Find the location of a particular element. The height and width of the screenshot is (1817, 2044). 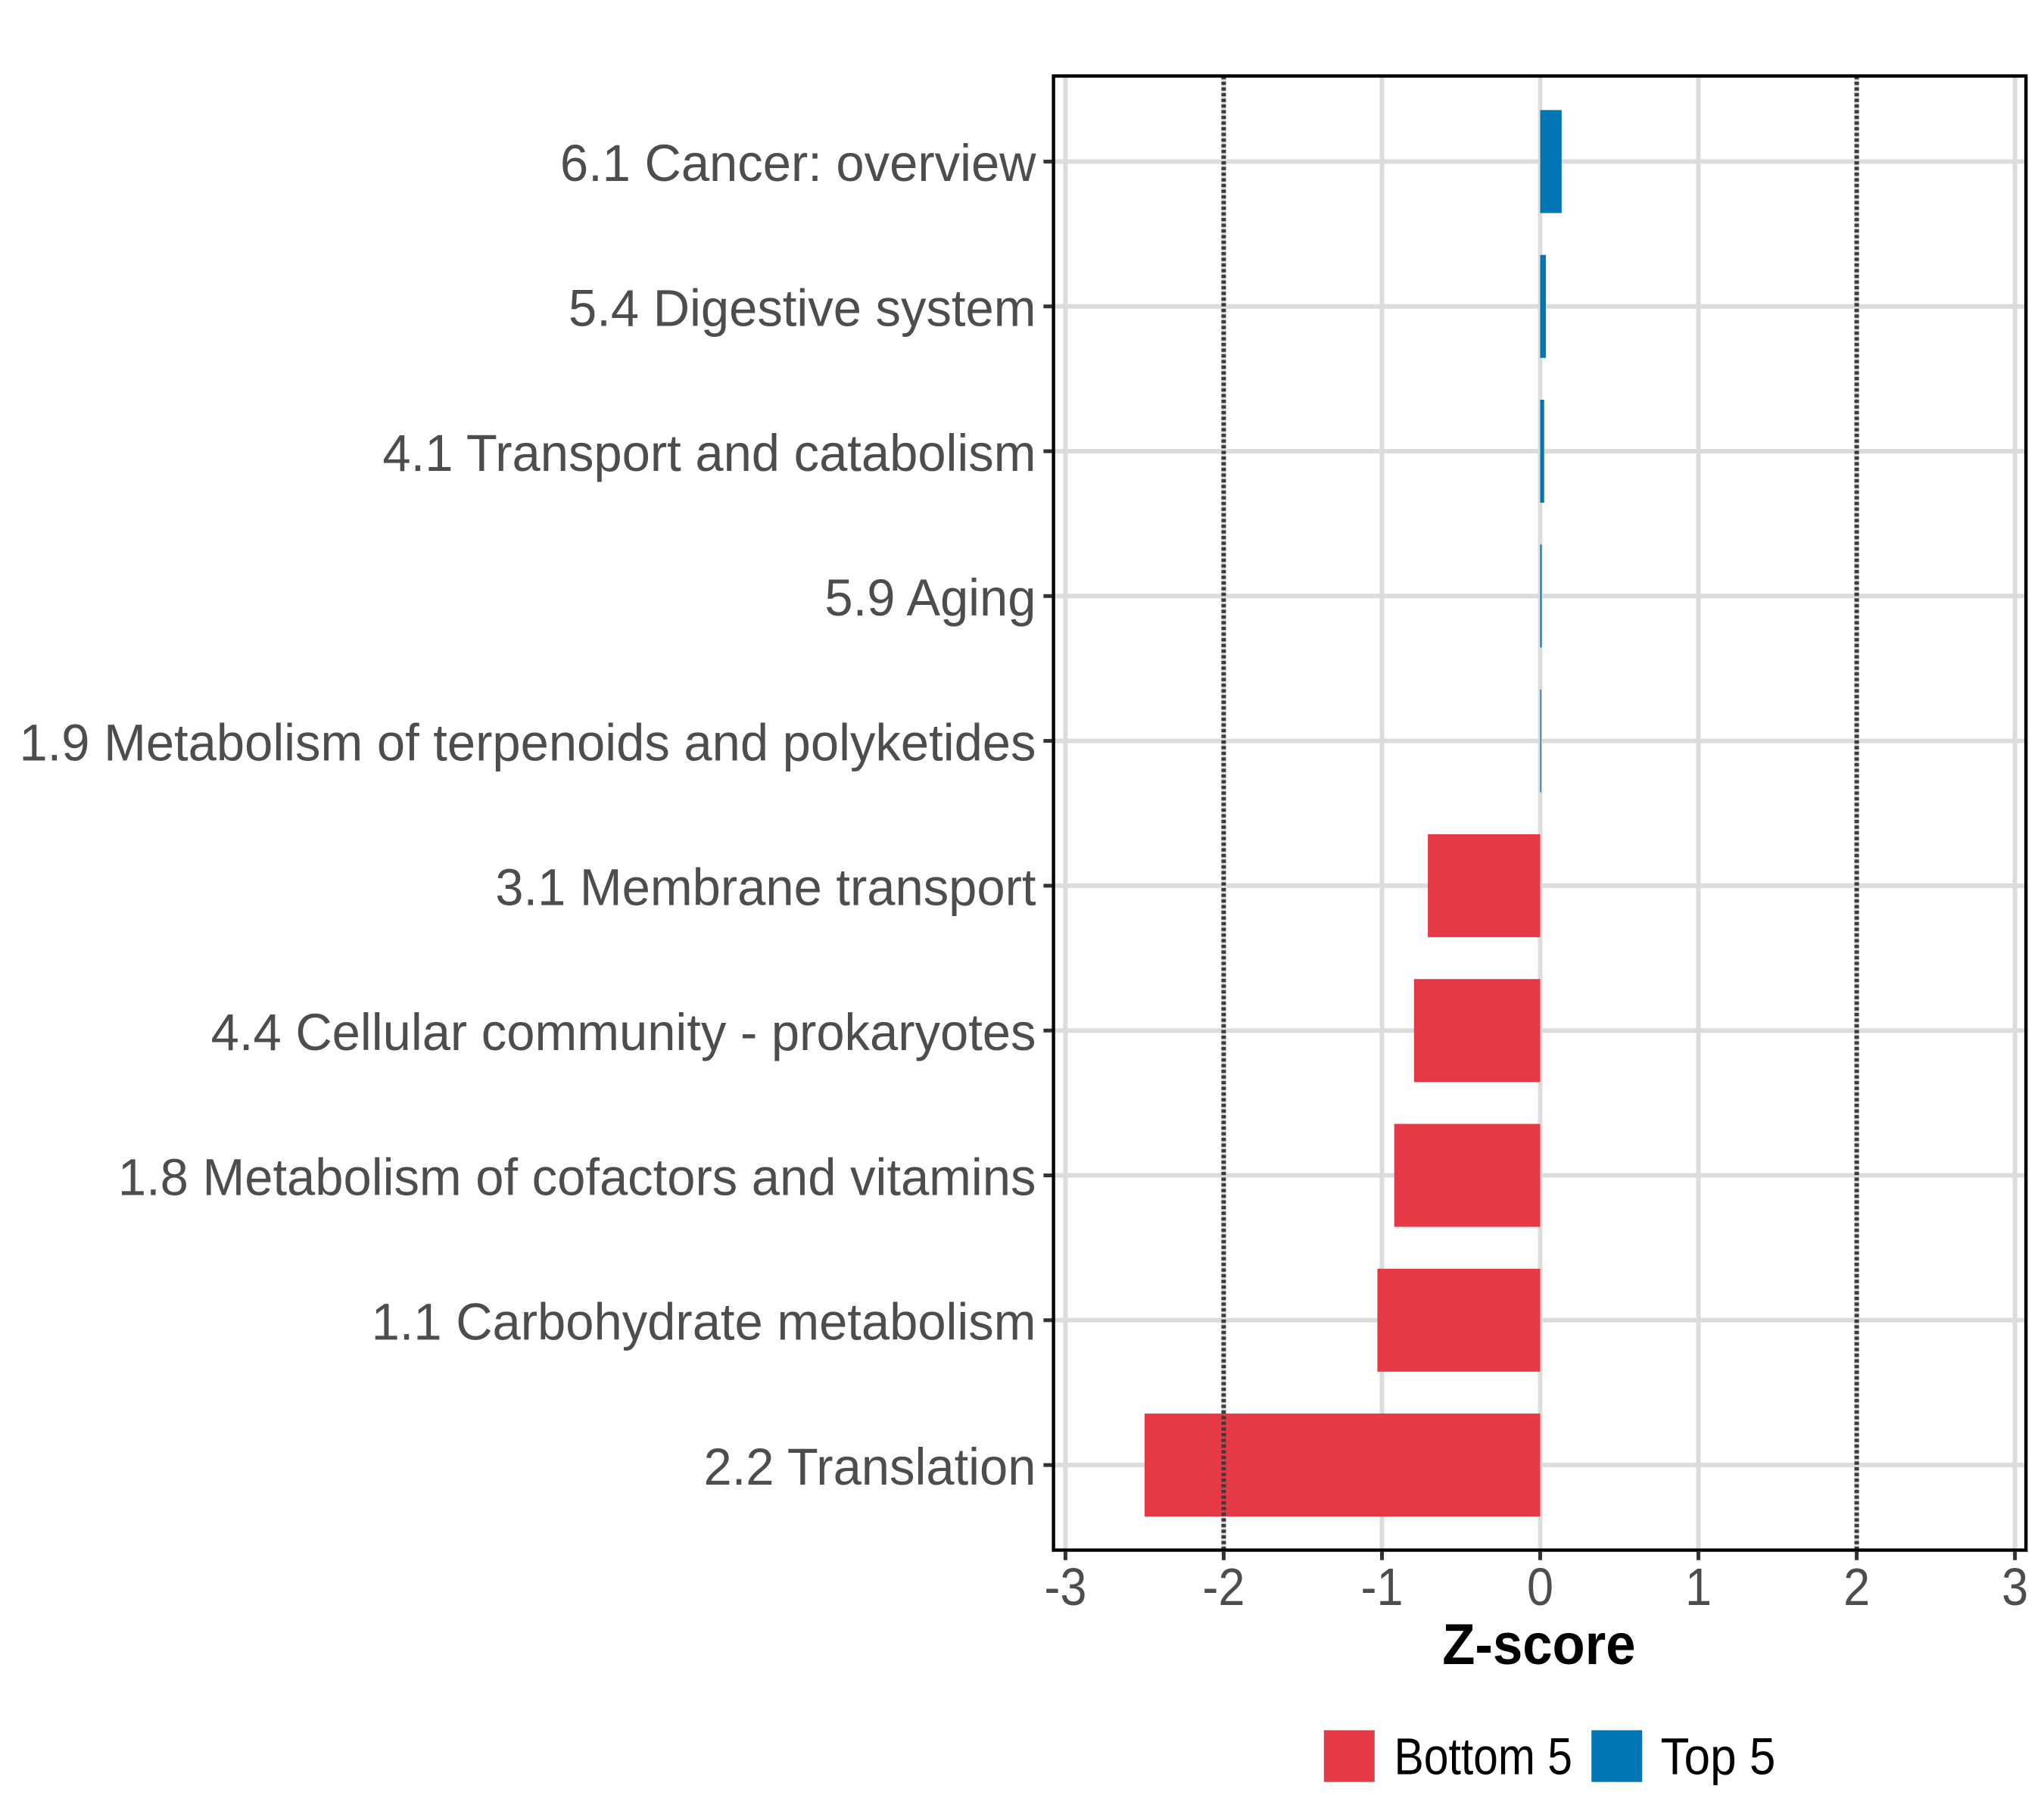

svg-text: 1.1 Carbohydrate metabolism is located at coordinates (704, 1322).